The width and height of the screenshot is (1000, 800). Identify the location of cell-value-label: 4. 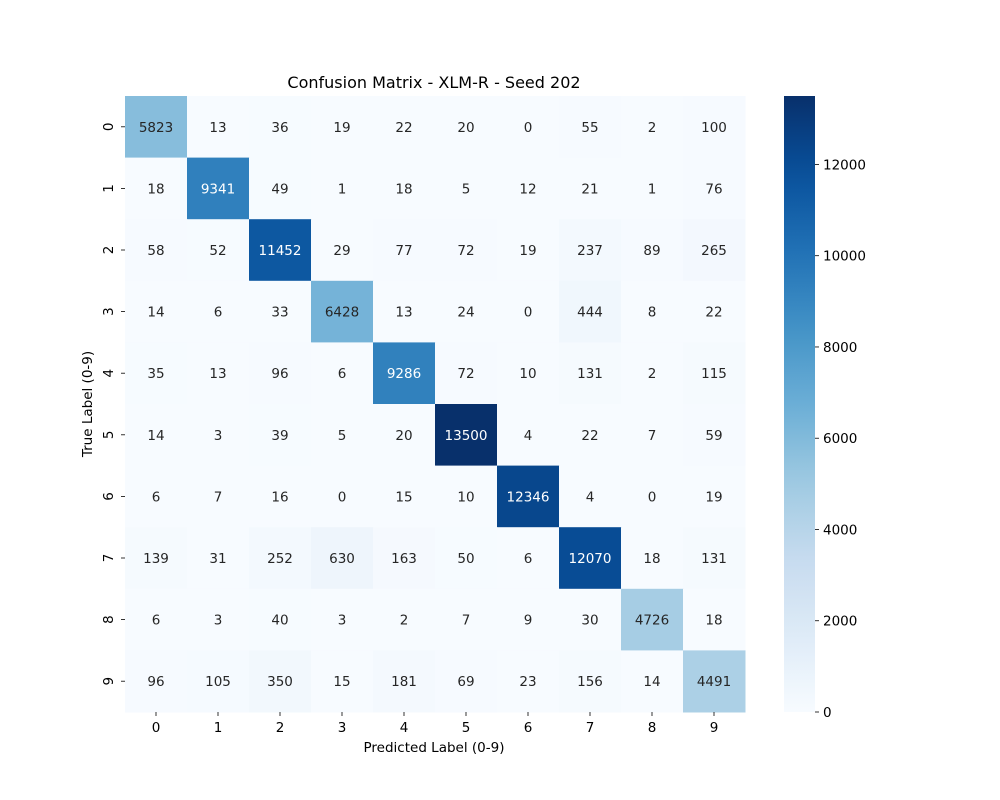
(528, 436).